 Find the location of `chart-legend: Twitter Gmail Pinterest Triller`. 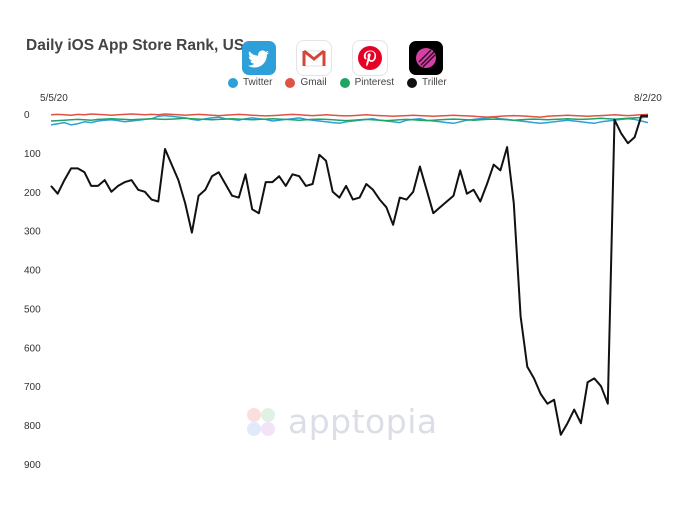

chart-legend: Twitter Gmail Pinterest Triller is located at coordinates (344, 82).